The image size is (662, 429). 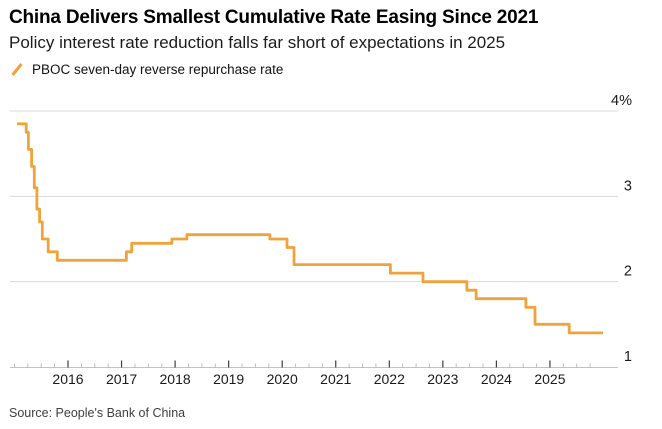 I want to click on source-note: Source: People's Bank of China, so click(x=97, y=413).